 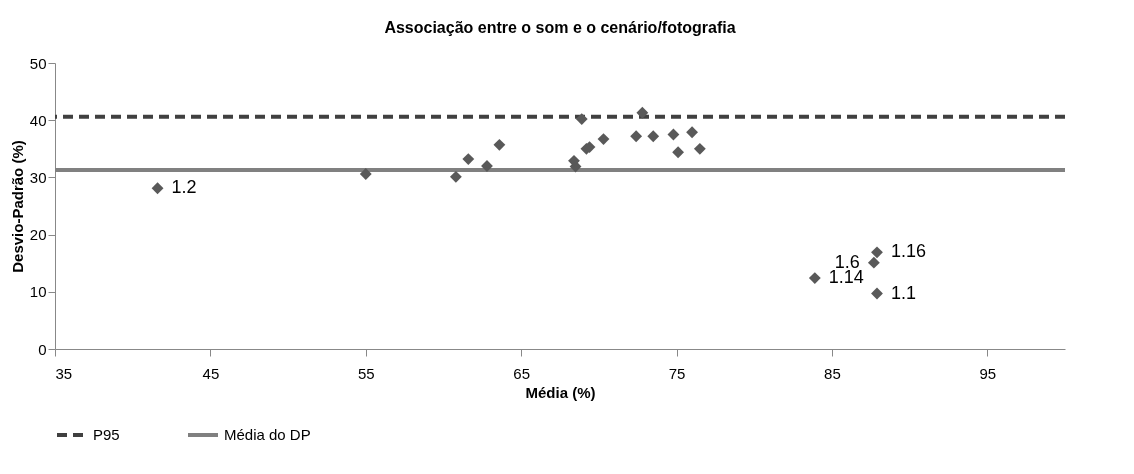 What do you see at coordinates (211, 373) in the screenshot?
I see `x-tick-label: 45` at bounding box center [211, 373].